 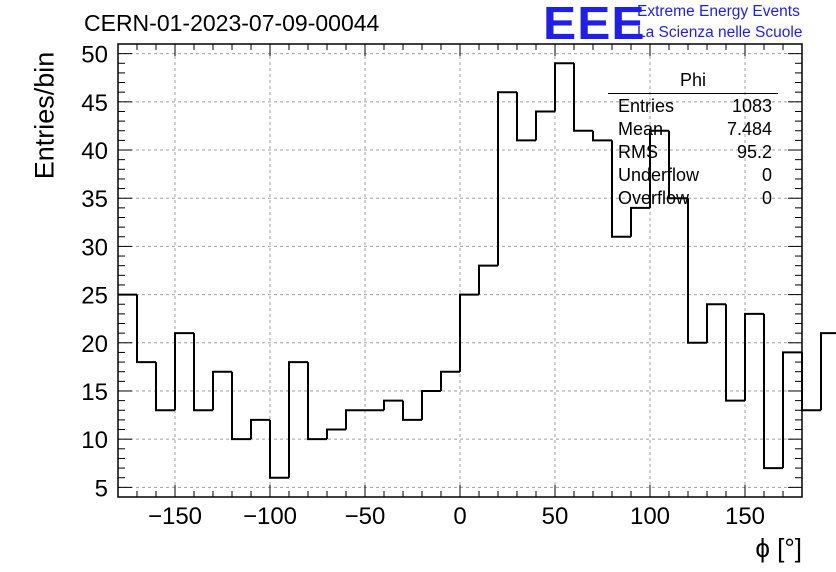 What do you see at coordinates (646, 106) in the screenshot?
I see `stats-label: Entries` at bounding box center [646, 106].